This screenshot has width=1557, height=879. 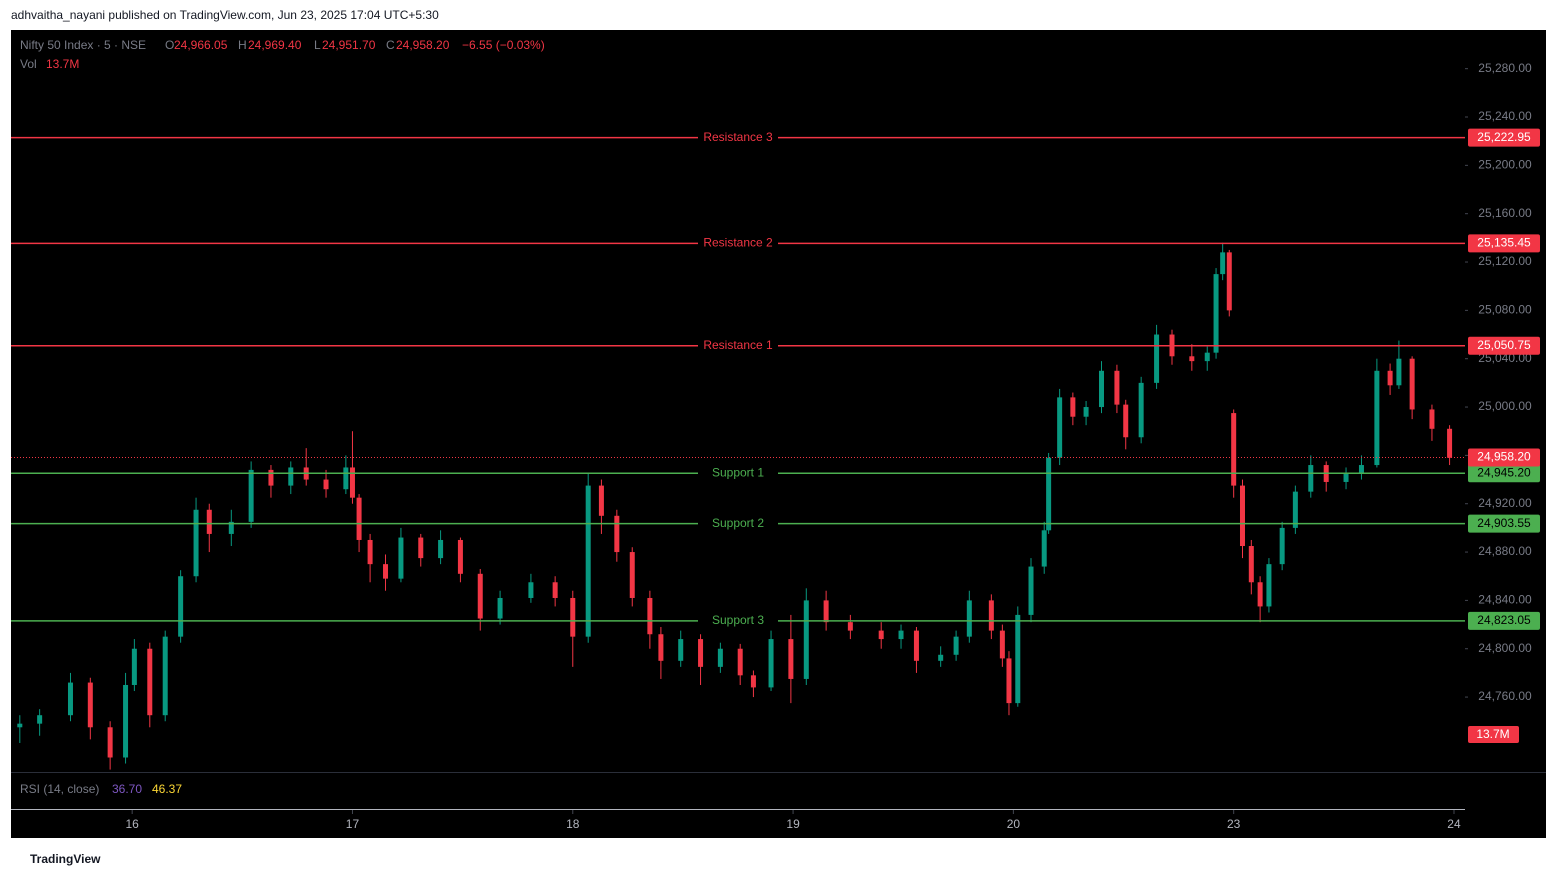 What do you see at coordinates (503, 45) in the screenshot?
I see `change: −6.55 (−0.03%)` at bounding box center [503, 45].